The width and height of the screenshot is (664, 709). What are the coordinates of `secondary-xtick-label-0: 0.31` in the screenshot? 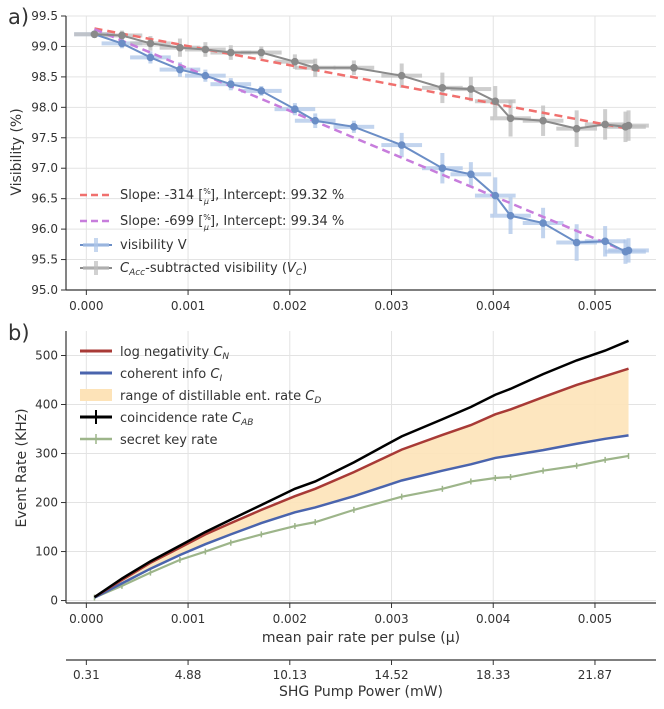 It's located at (86, 675).